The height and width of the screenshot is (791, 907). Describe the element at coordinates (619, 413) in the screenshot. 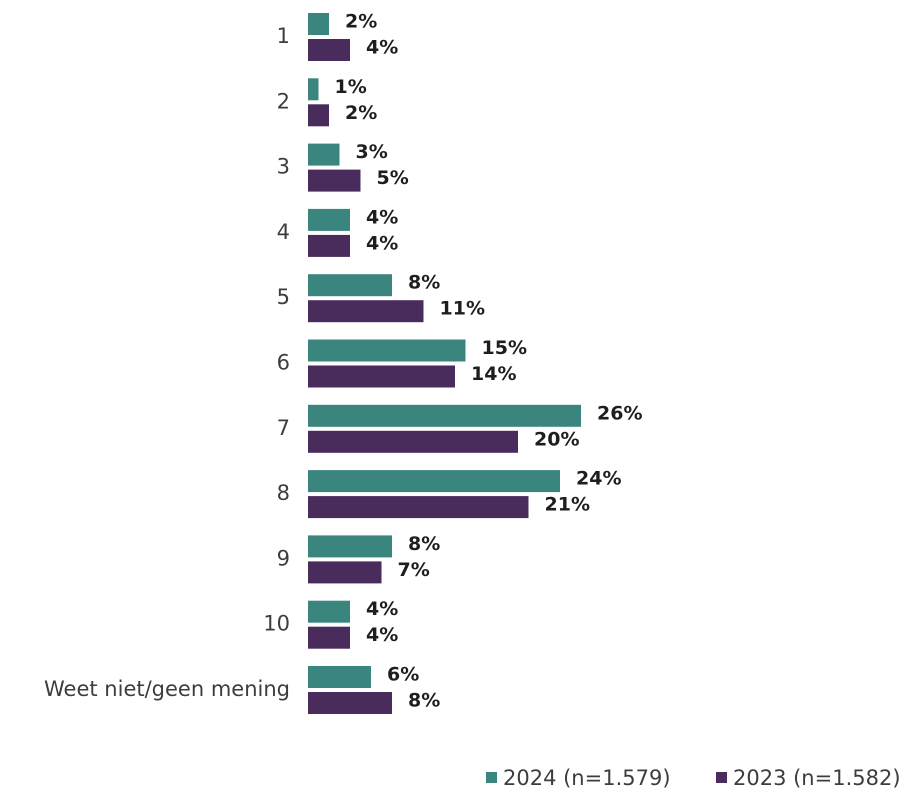

I see `value-label: 26%` at that location.